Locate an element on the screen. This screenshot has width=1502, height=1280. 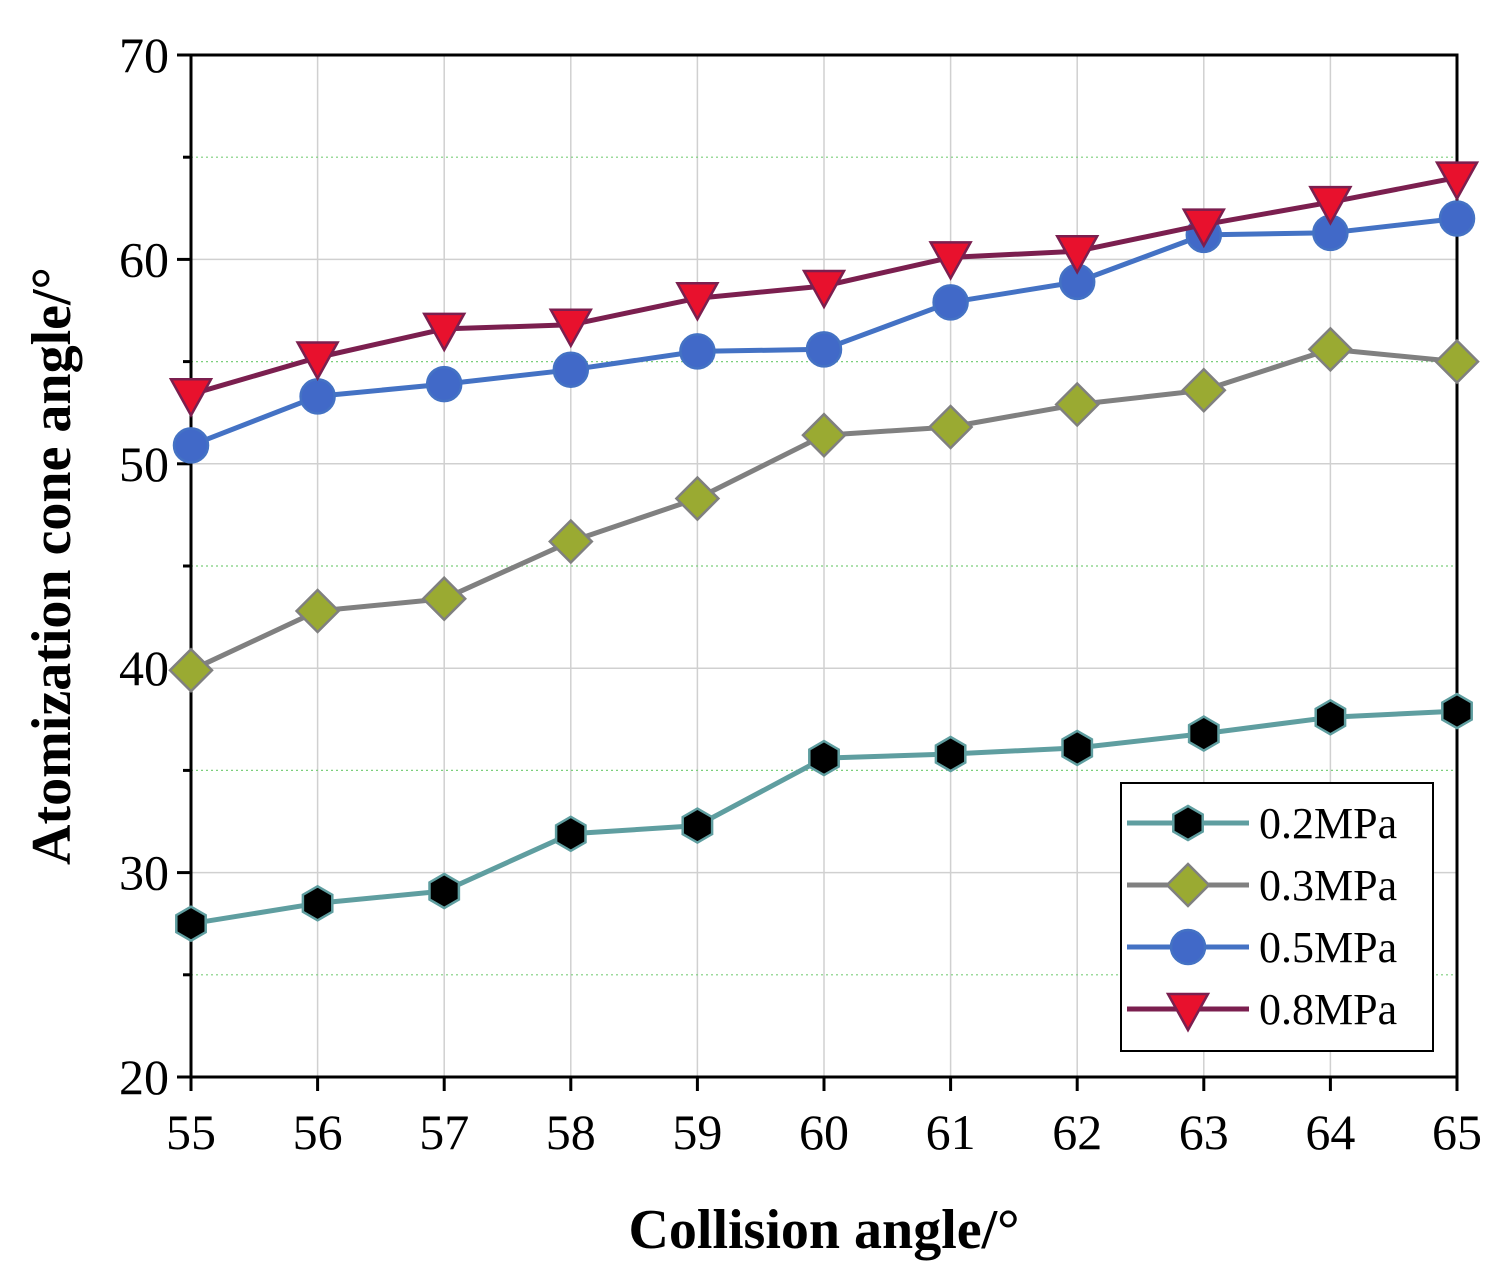
x-tick-label: 64 is located at coordinates (1330, 1132).